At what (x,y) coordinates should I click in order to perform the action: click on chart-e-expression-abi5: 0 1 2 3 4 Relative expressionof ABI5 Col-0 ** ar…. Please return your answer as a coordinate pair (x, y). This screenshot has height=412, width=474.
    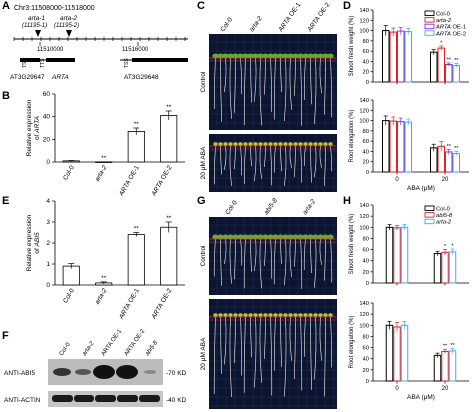
    Looking at the image, I should click on (105, 259).